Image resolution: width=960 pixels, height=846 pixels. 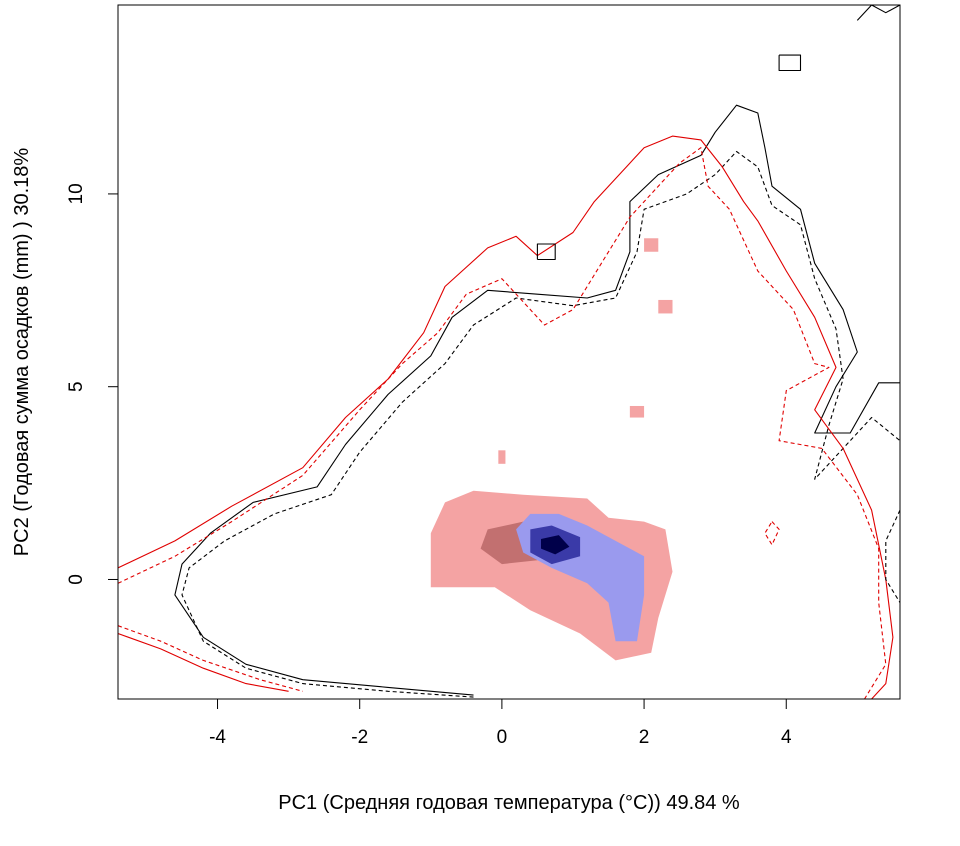 What do you see at coordinates (76, 193) in the screenshot?
I see `y-tick-label: 10` at bounding box center [76, 193].